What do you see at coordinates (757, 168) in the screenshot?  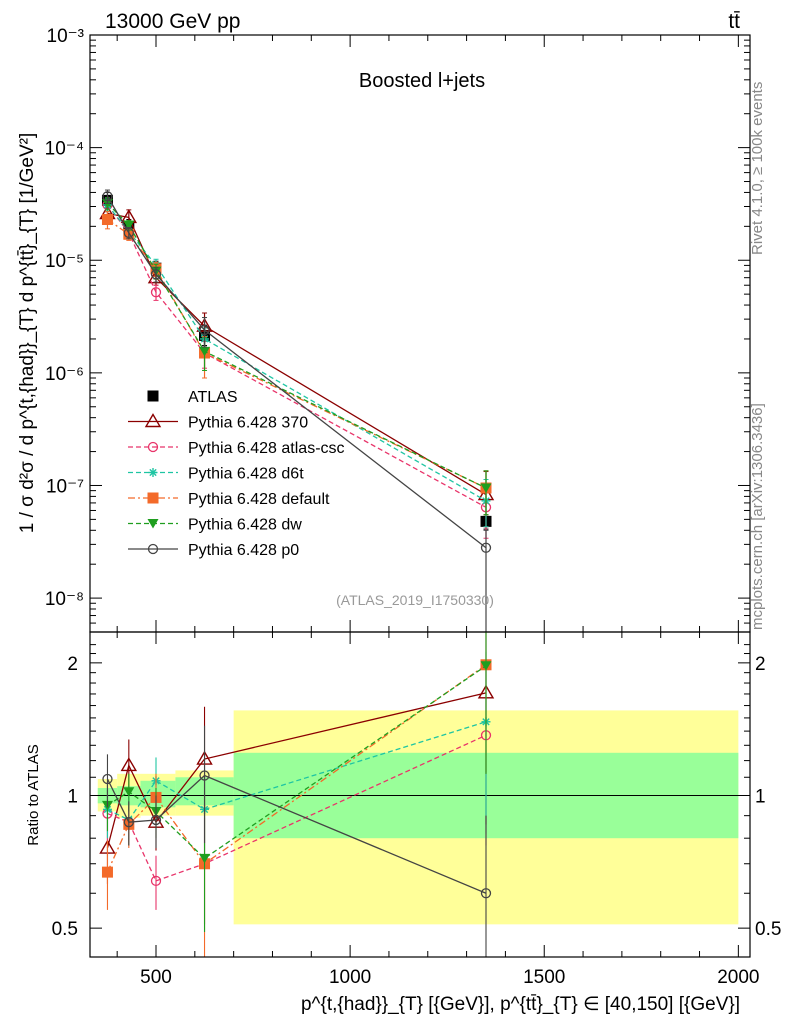 I see `rivet-label: Rivet 4.1.0, ≥ 100k events` at bounding box center [757, 168].